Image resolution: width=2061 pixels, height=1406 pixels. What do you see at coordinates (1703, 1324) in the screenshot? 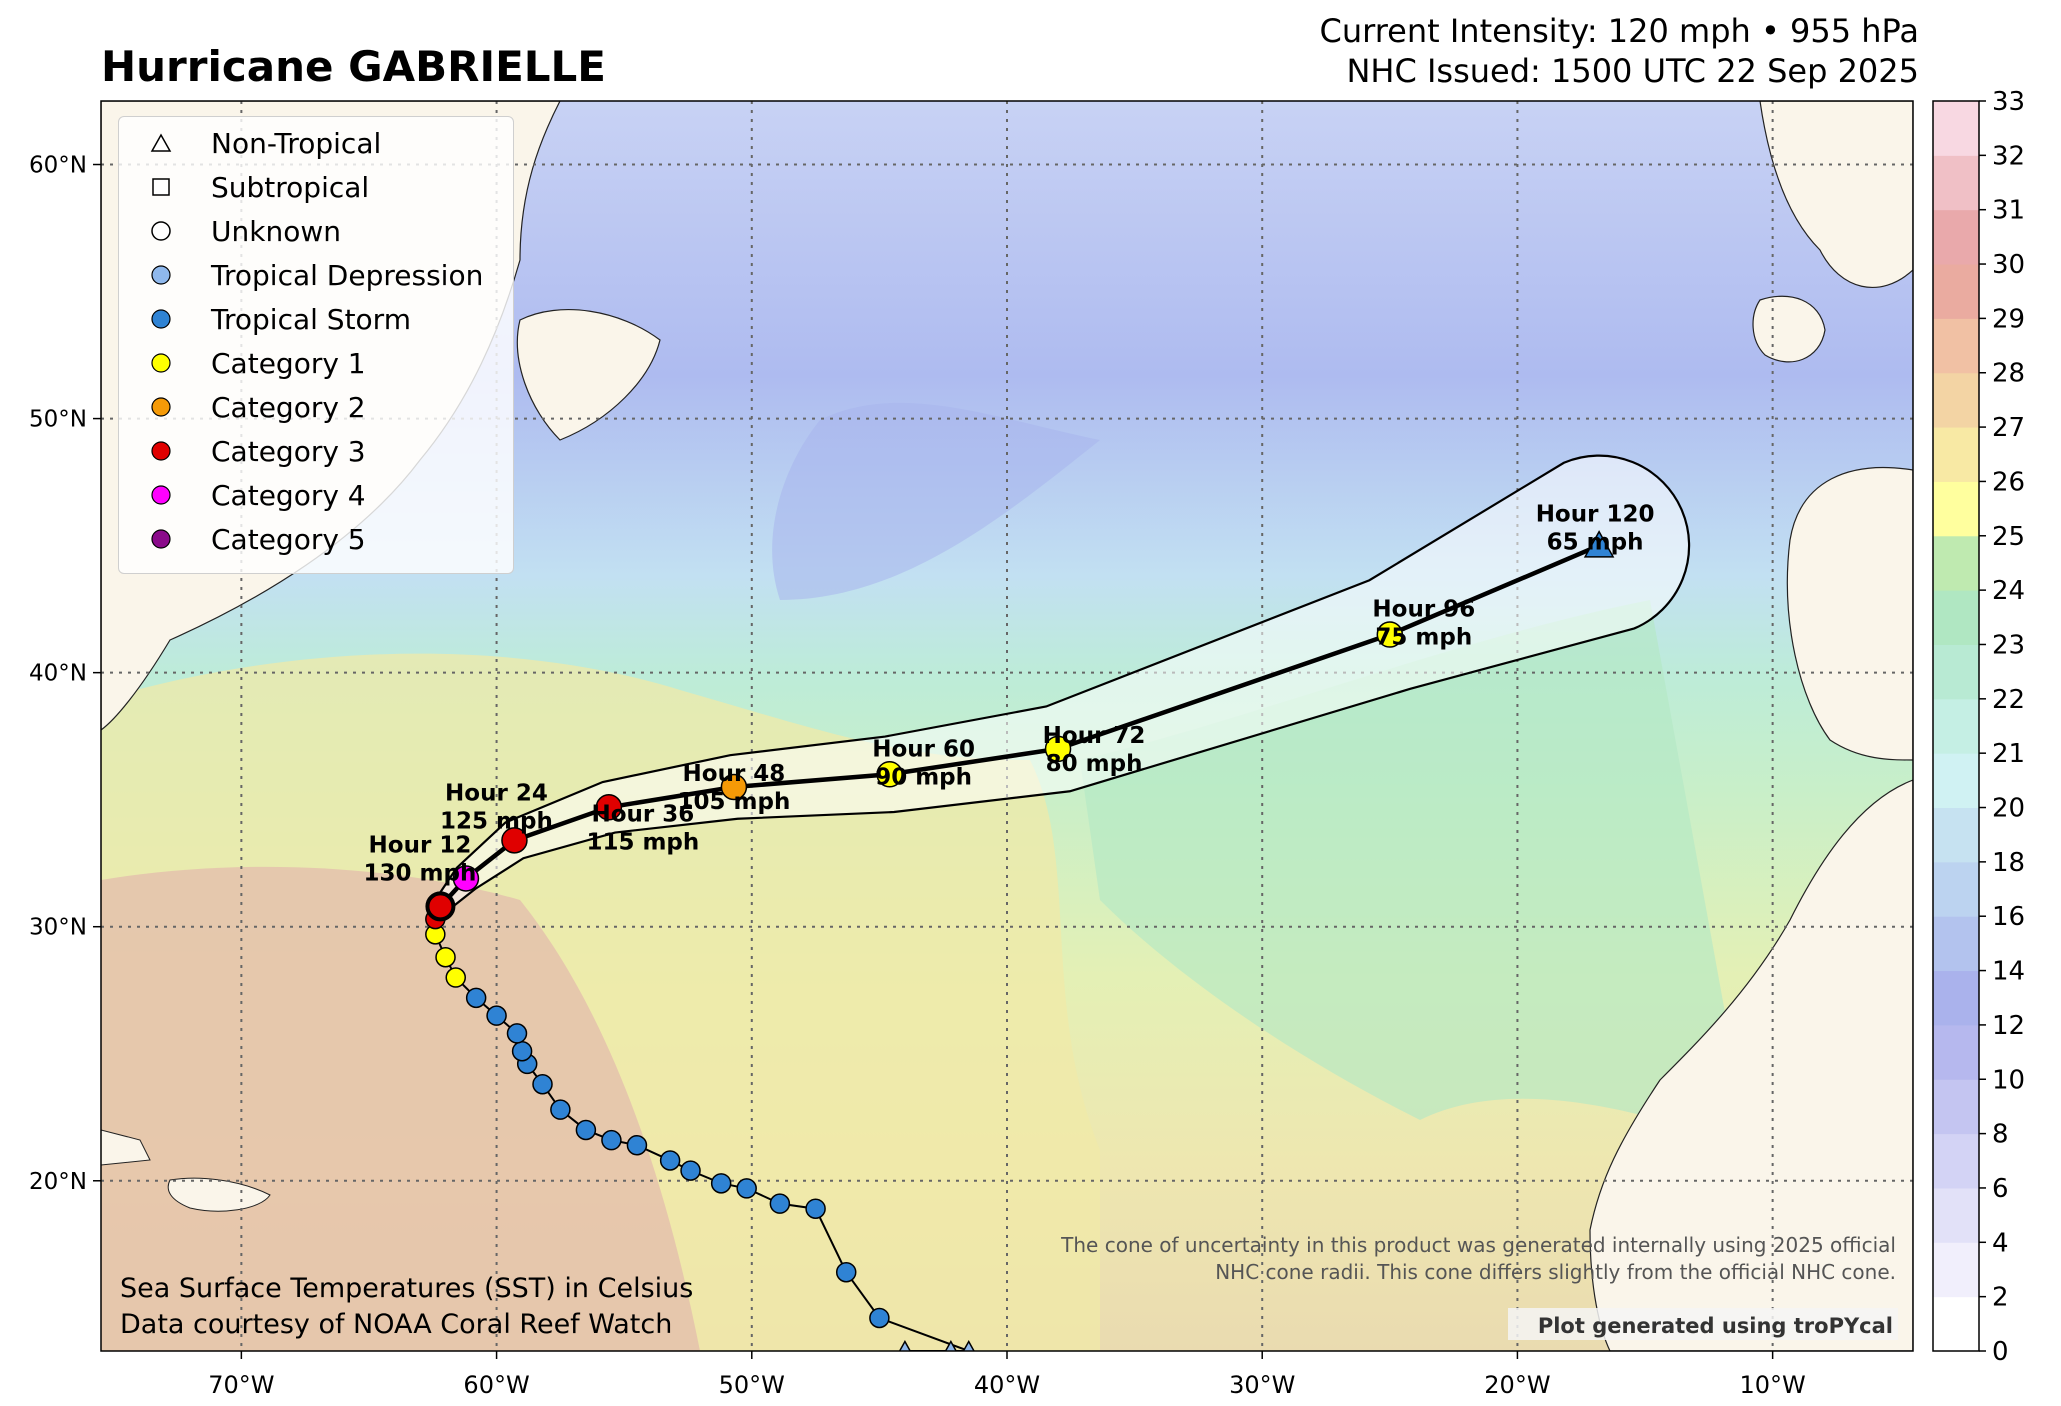
I see `credit-box` at bounding box center [1703, 1324].